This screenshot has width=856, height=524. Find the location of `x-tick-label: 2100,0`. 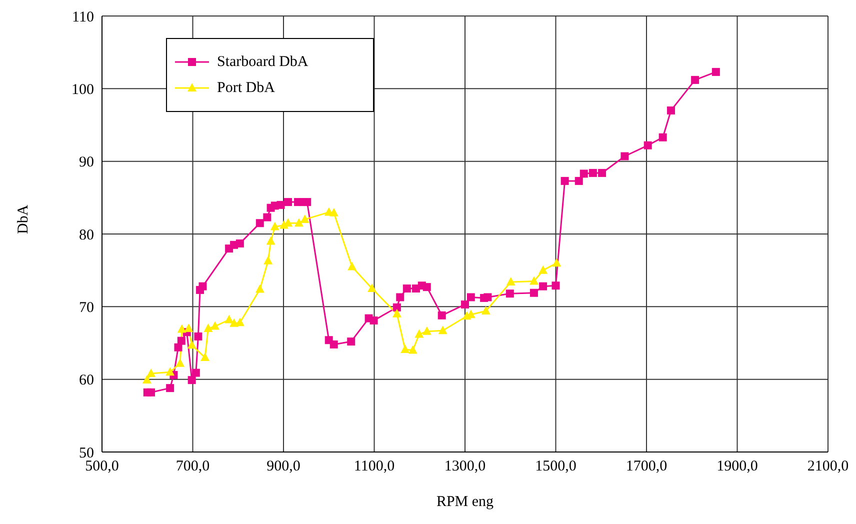

x-tick-label: 2100,0 is located at coordinates (828, 466).